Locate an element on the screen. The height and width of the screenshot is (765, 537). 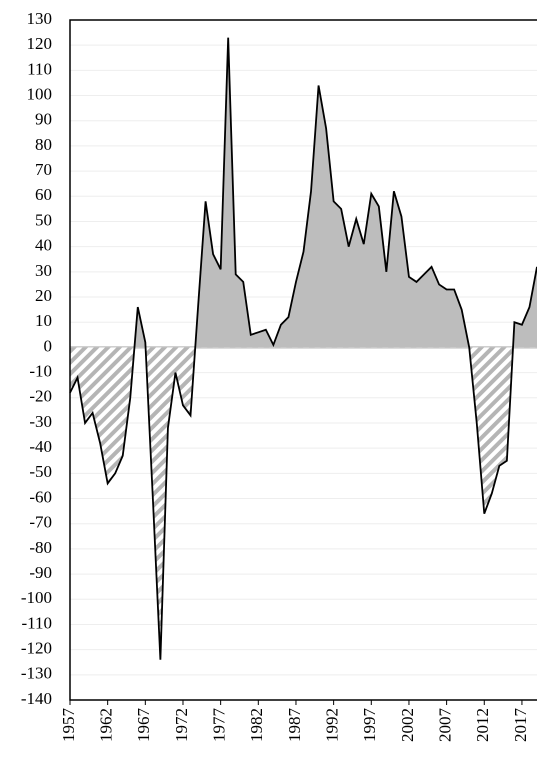
y-tick-label: -10 is located at coordinates (40, 370).